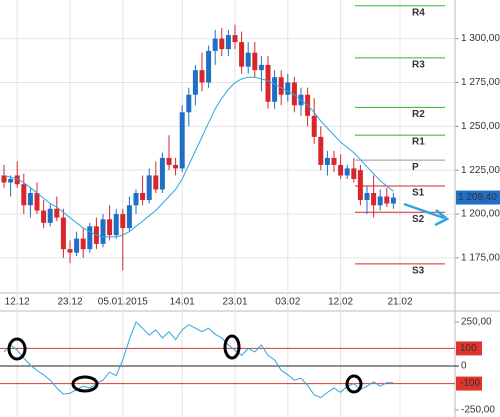 This screenshot has height=417, width=500. I want to click on y-tick-label: 0, so click(464, 366).